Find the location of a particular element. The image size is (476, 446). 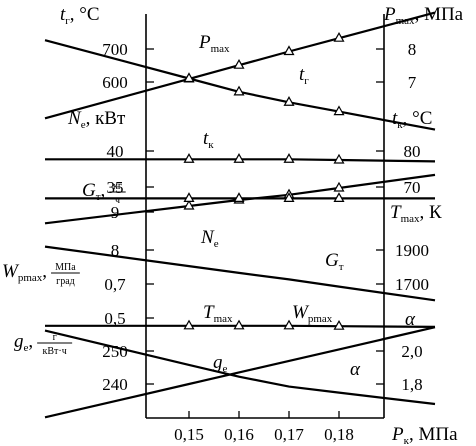

right-axis-title-T-max: Tmax, К is located at coordinates (416, 213).